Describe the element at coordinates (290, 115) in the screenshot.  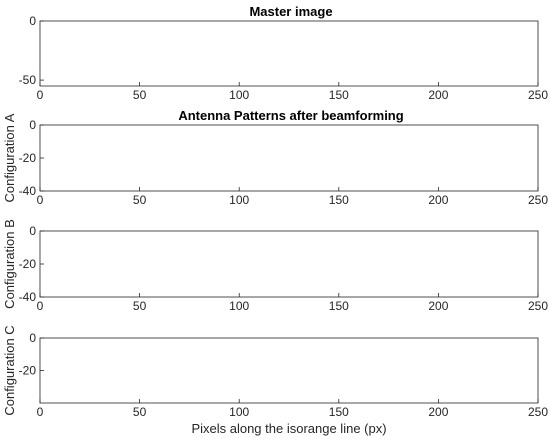
I see `panel-title: Antenna Patterns after beamforming` at that location.